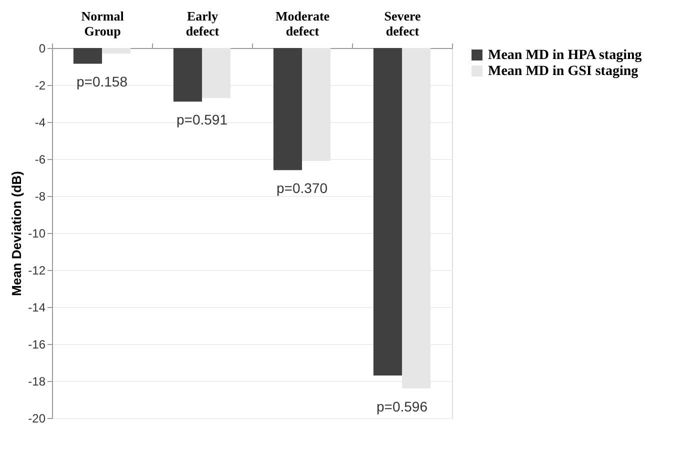  Describe the element at coordinates (16, 233) in the screenshot. I see `y-axis-title: Mean Deviation (dB)` at that location.